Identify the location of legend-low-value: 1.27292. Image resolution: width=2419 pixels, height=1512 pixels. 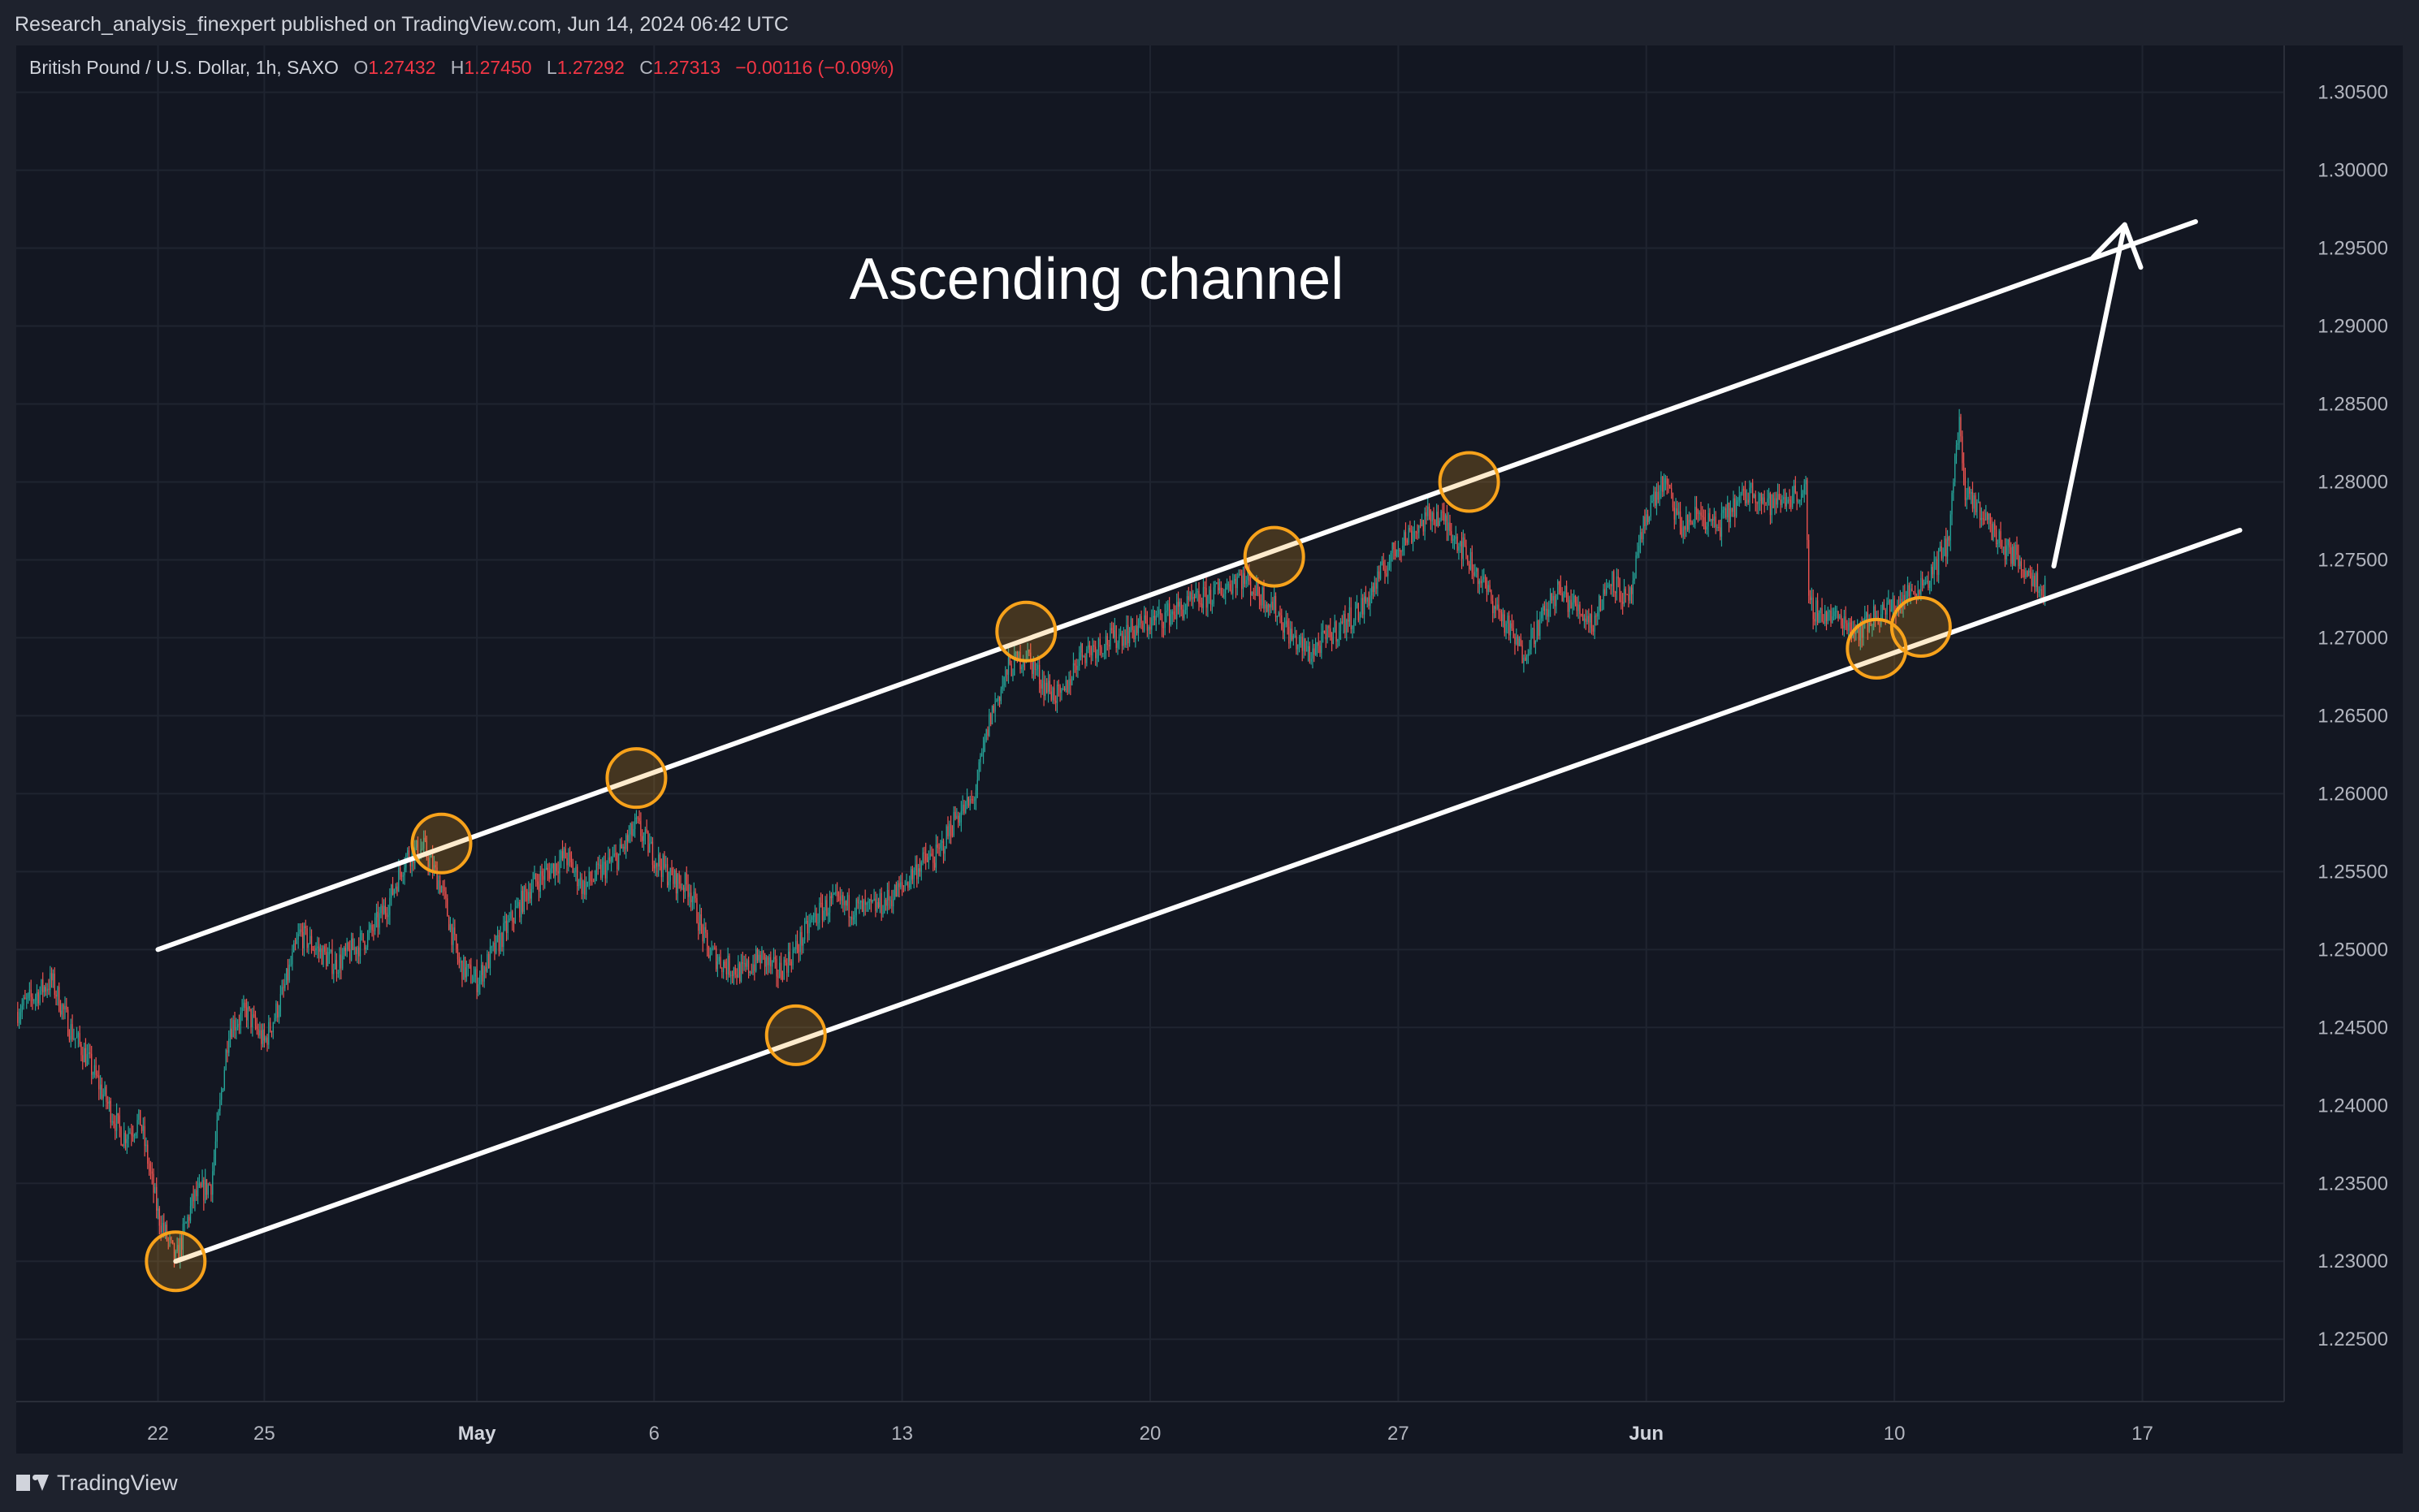
(590, 67).